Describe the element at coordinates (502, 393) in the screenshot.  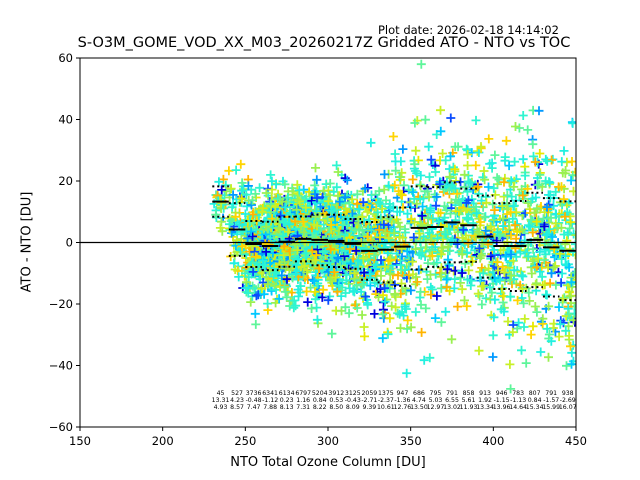
I see `bin-count-label: 946` at that location.